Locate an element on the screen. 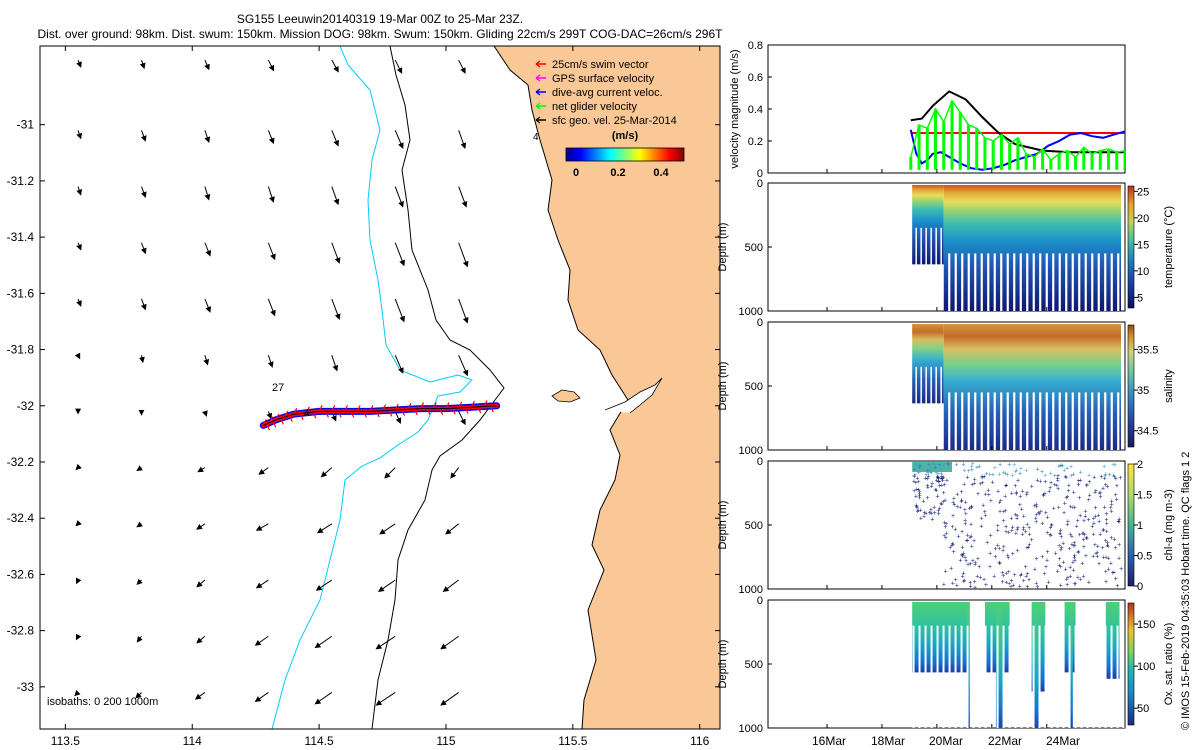 The image size is (1200, 750). date-tick: 20Mar is located at coordinates (946, 741).